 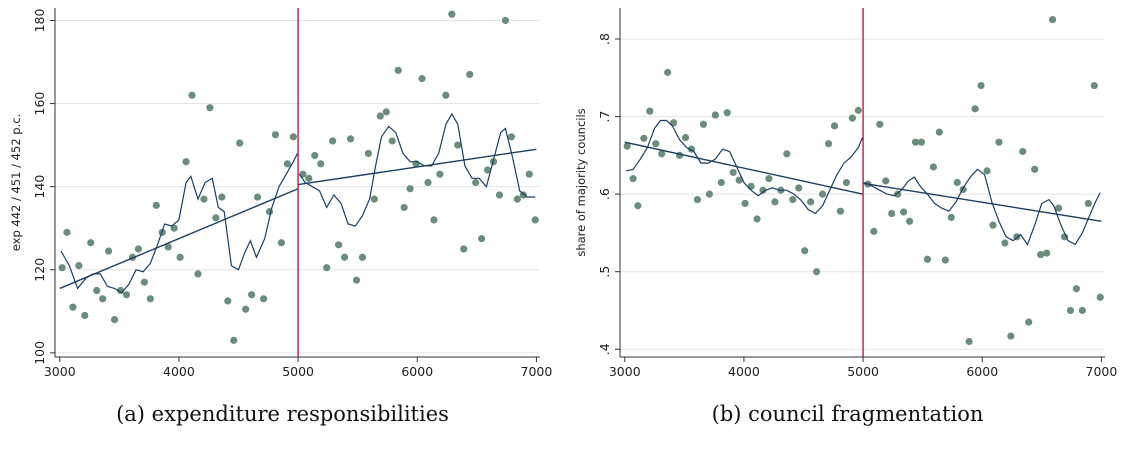 What do you see at coordinates (16, 182) in the screenshot?
I see `y-axis-title: exp 442 / 451 / 452 p.c.` at bounding box center [16, 182].